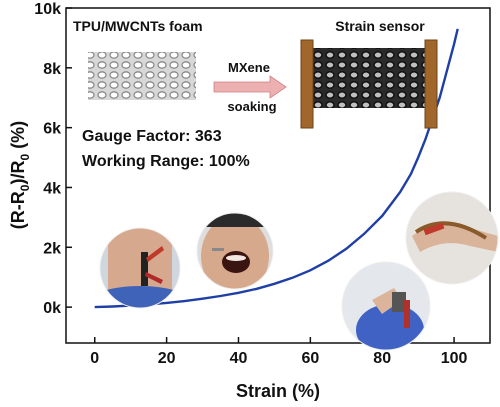  Describe the element at coordinates (278, 391) in the screenshot. I see `x-axis-title: Strain (%)` at that location.